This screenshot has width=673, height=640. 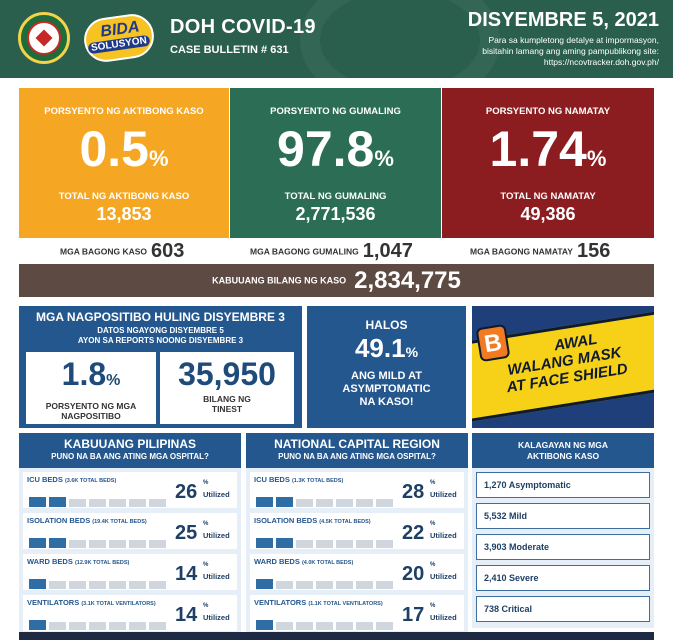 What do you see at coordinates (331, 251) in the screenshot?
I see `new-recovered: MGA BAGONG GUMALING 1,047` at bounding box center [331, 251].